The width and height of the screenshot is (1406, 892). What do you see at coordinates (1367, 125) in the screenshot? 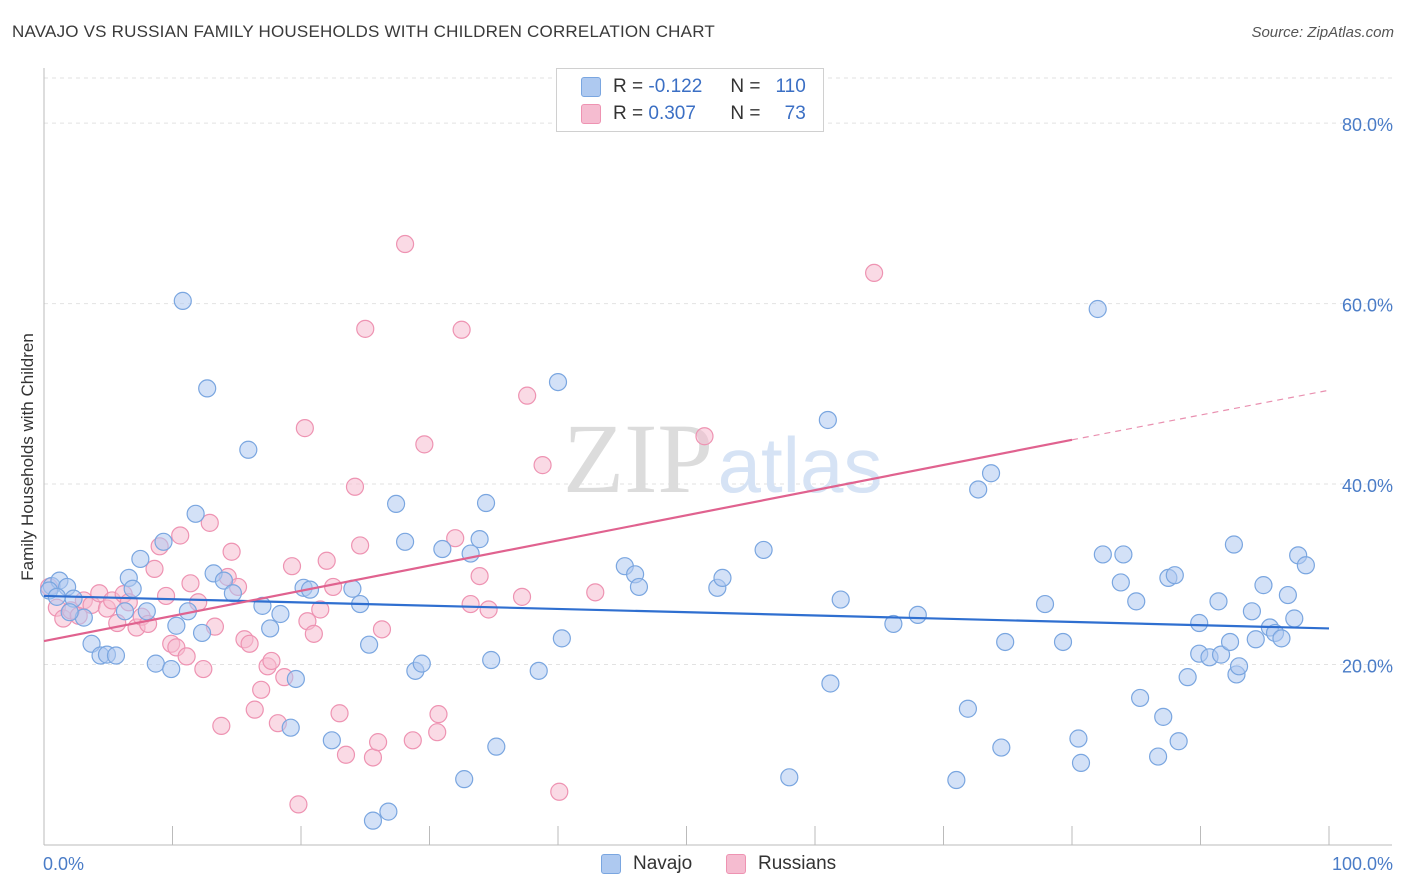
I see `y-tick-label-80: 80.0%` at bounding box center [1367, 125].